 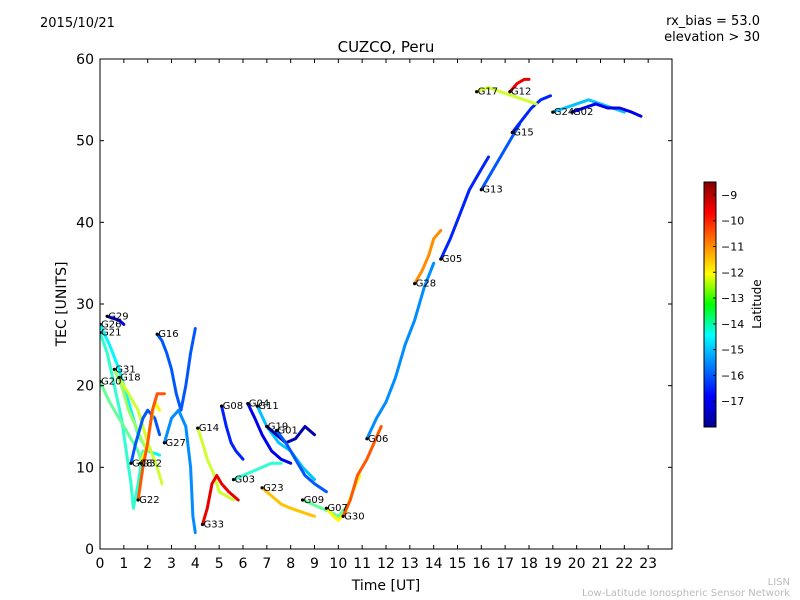 What do you see at coordinates (732, 401) in the screenshot?
I see `colorbar-tick-label: −17` at bounding box center [732, 401].